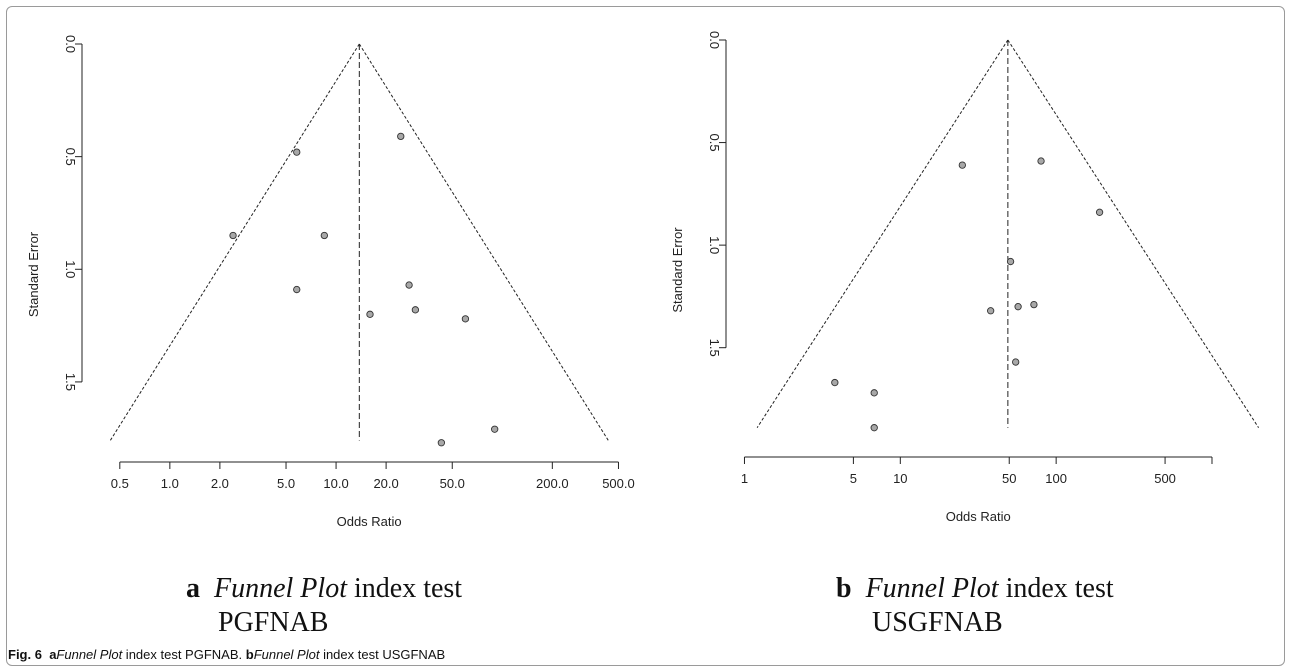 This screenshot has height=672, width=1292. Describe the element at coordinates (744, 478) in the screenshot. I see `x-tick-label: 1` at that location.